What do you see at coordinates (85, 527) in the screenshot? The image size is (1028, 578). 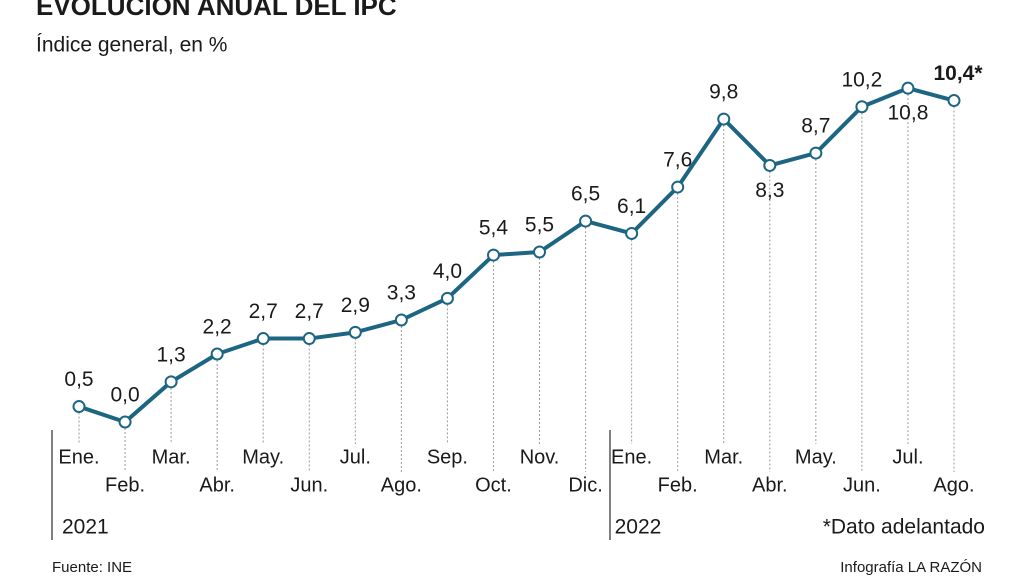 I see `year-label: 2021` at bounding box center [85, 527].